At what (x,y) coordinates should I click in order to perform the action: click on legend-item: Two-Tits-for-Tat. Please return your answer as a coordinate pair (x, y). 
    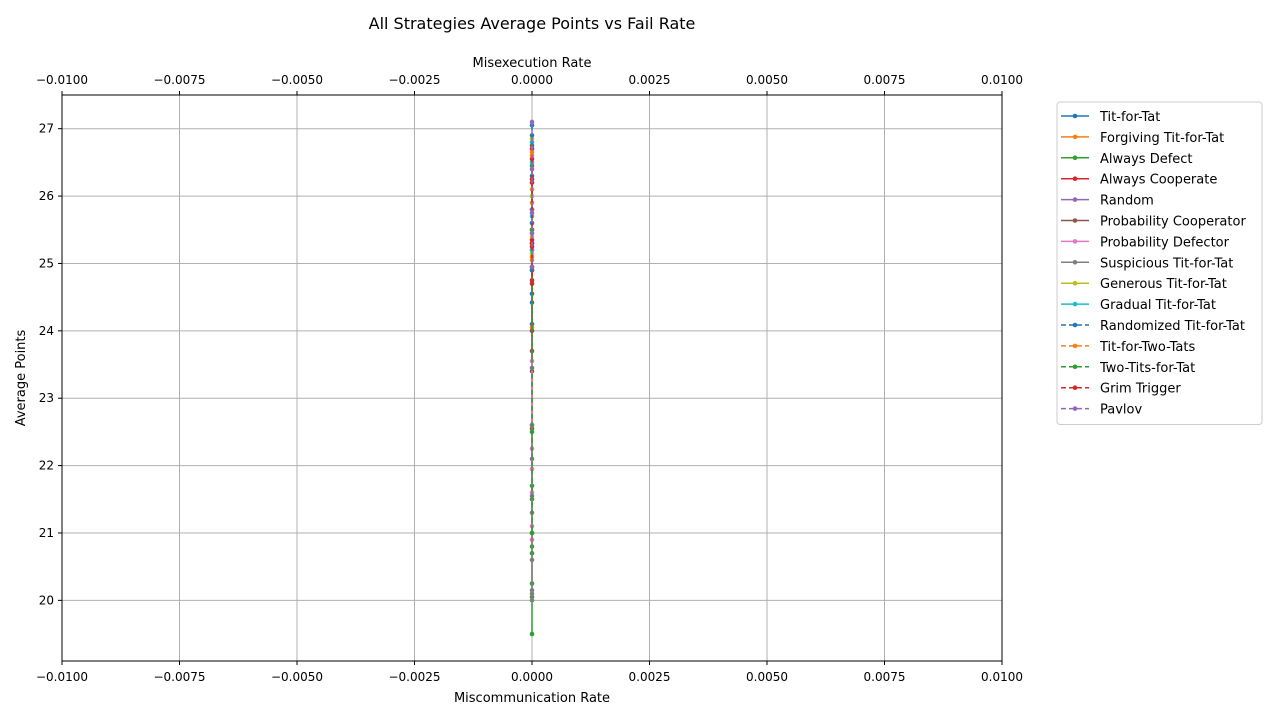
    Looking at the image, I should click on (1128, 368).